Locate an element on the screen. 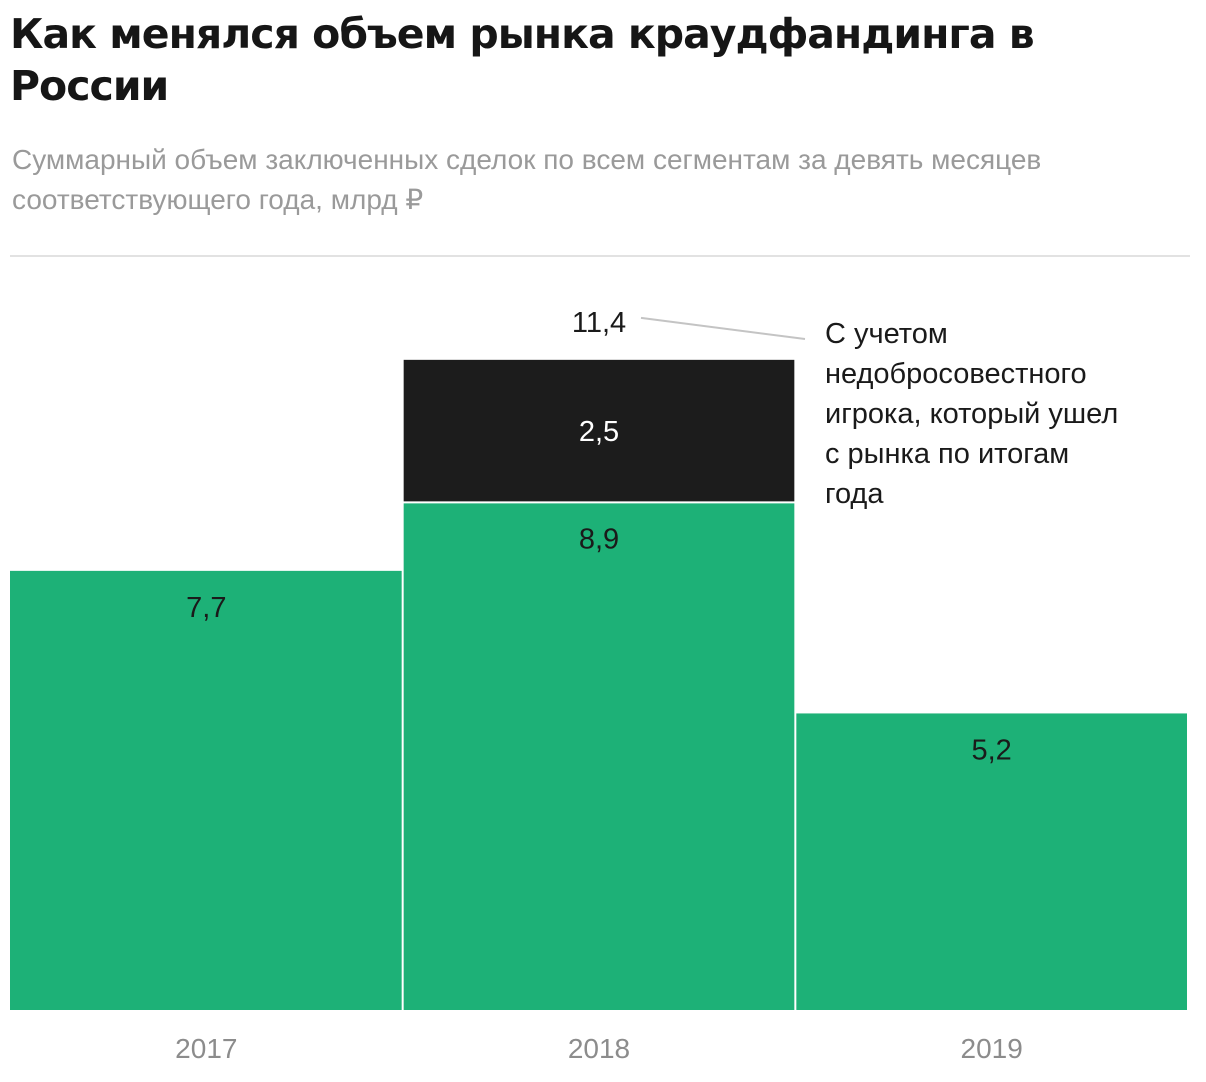 The image size is (1206, 1082). data-label-2019-s0: 5,2 is located at coordinates (992, 750).